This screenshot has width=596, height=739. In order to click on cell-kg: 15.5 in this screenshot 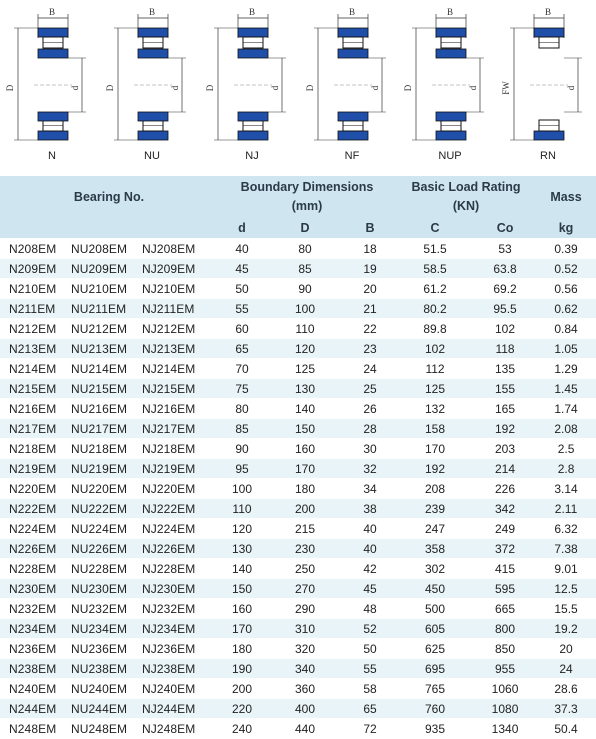, I will do `click(566, 608)`.